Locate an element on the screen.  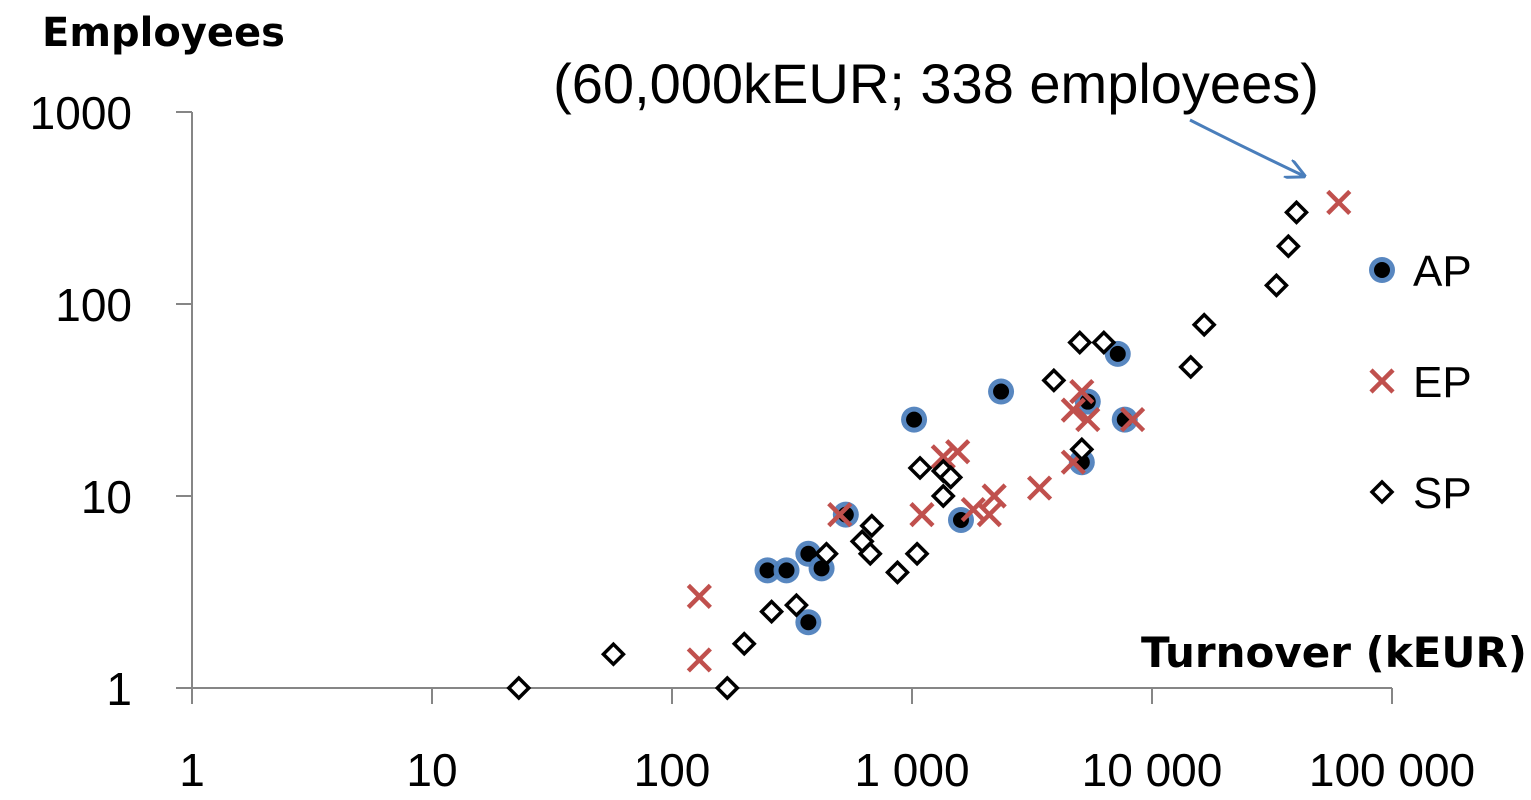
legend: AP EP SP is located at coordinates (1420, 382).